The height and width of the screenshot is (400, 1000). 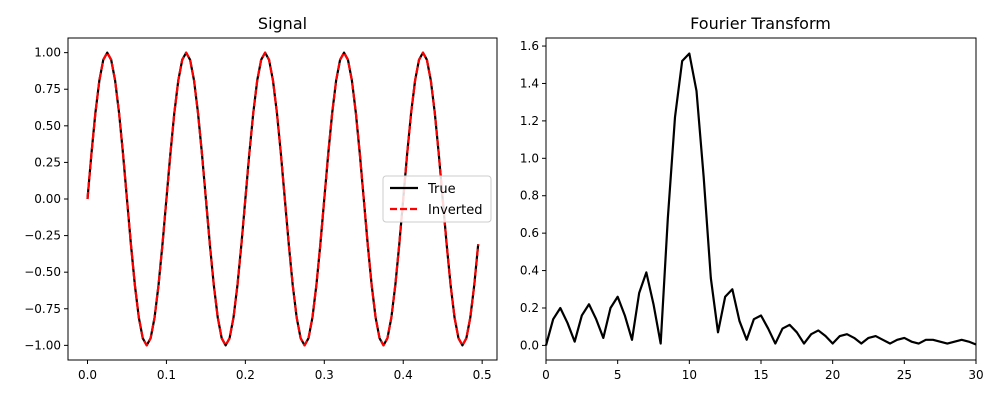 I want to click on signal-ytick-label: −0.50, so click(x=42, y=272).